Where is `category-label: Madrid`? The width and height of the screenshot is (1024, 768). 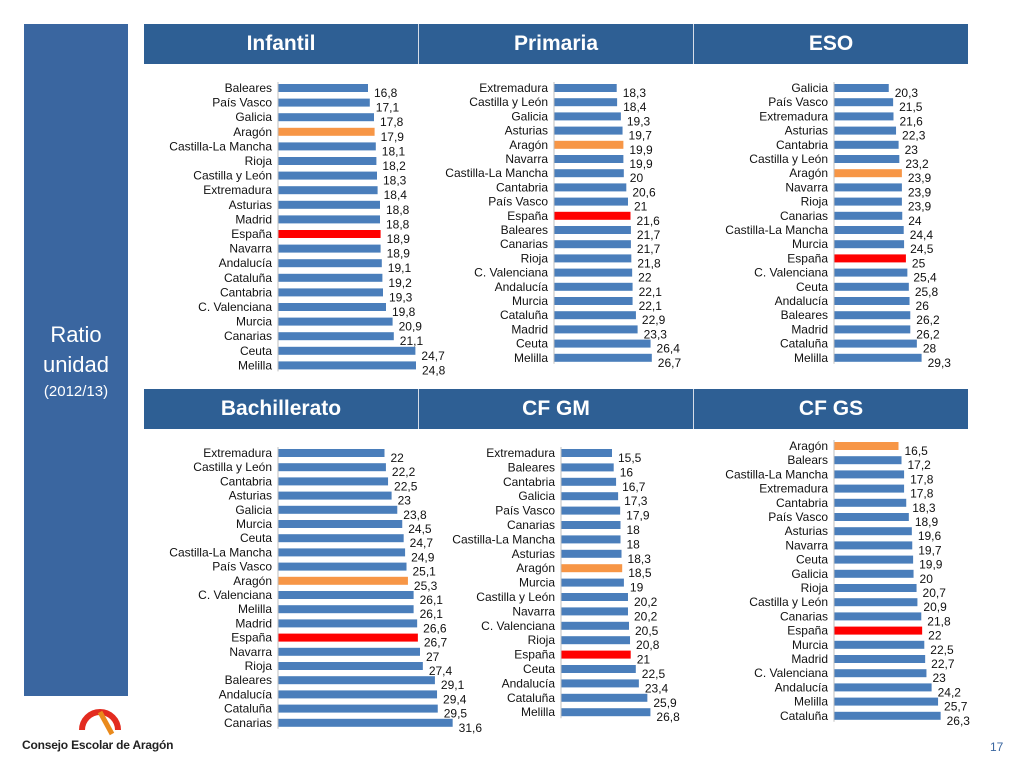
category-label: Madrid is located at coordinates (809, 659).